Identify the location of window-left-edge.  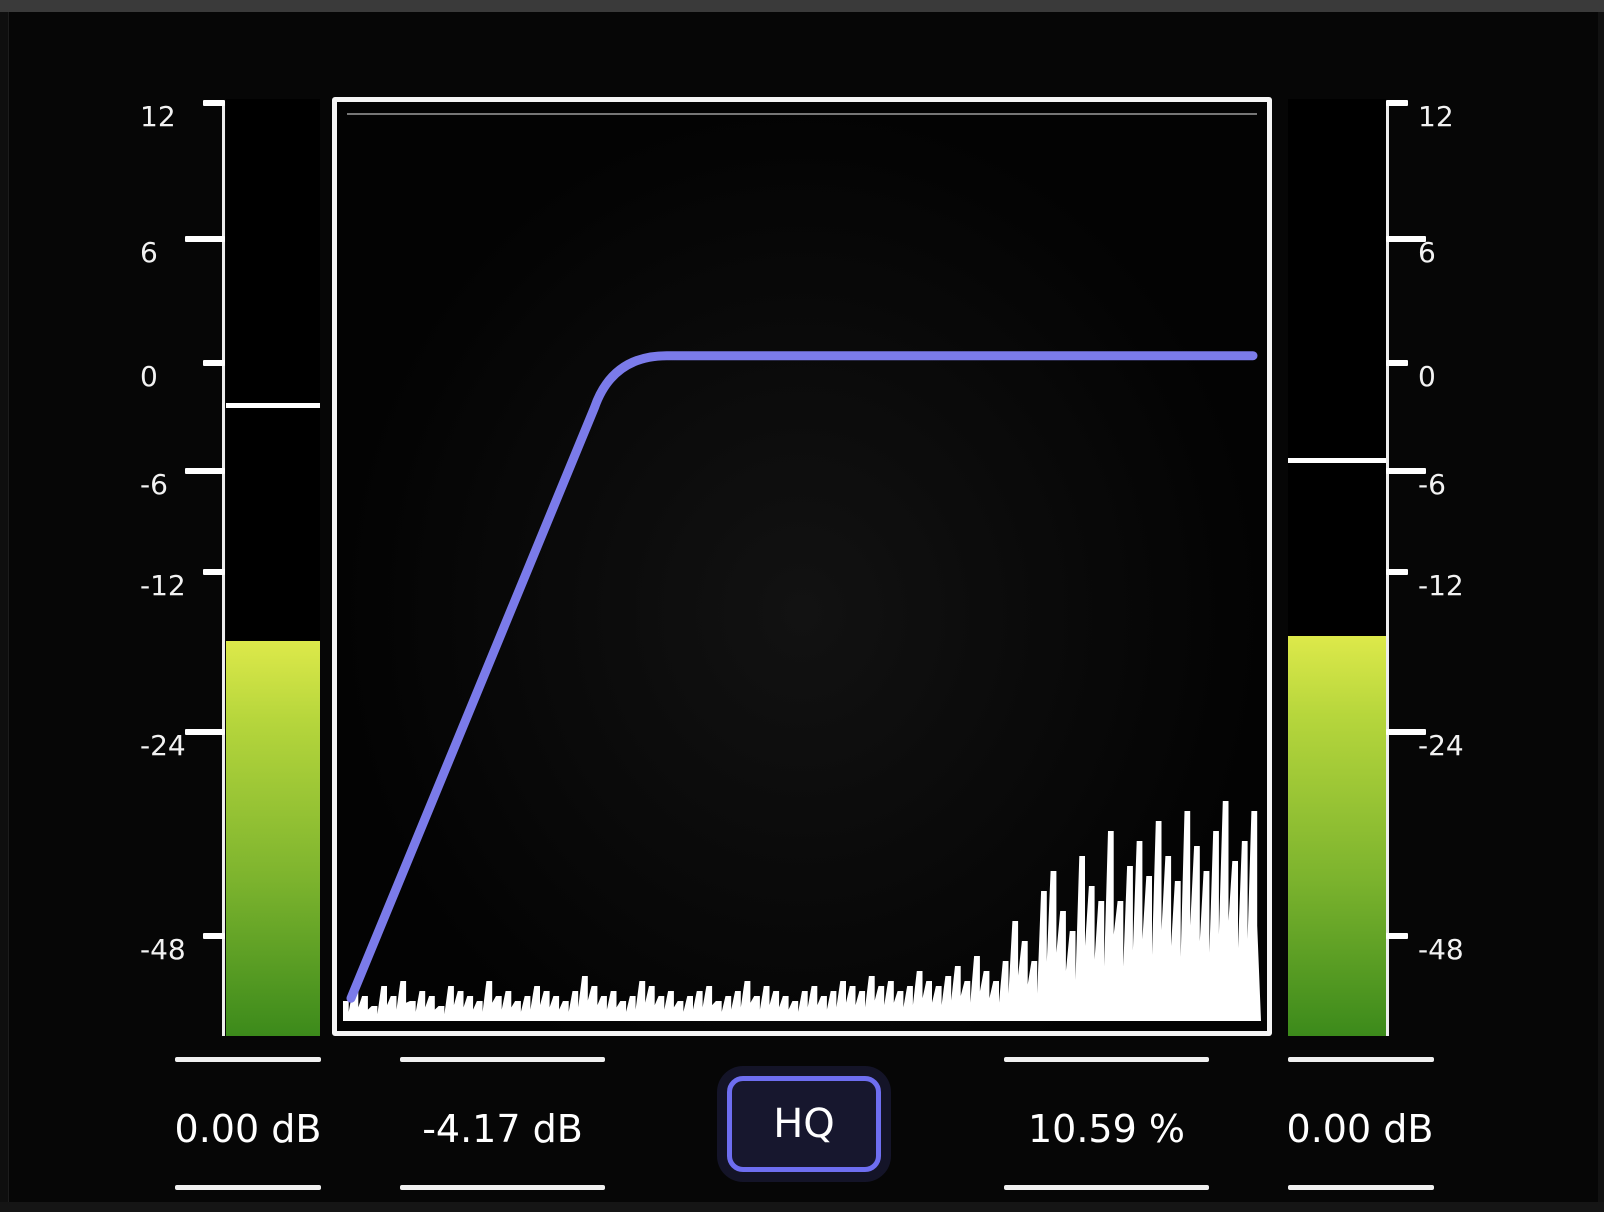
(4, 607).